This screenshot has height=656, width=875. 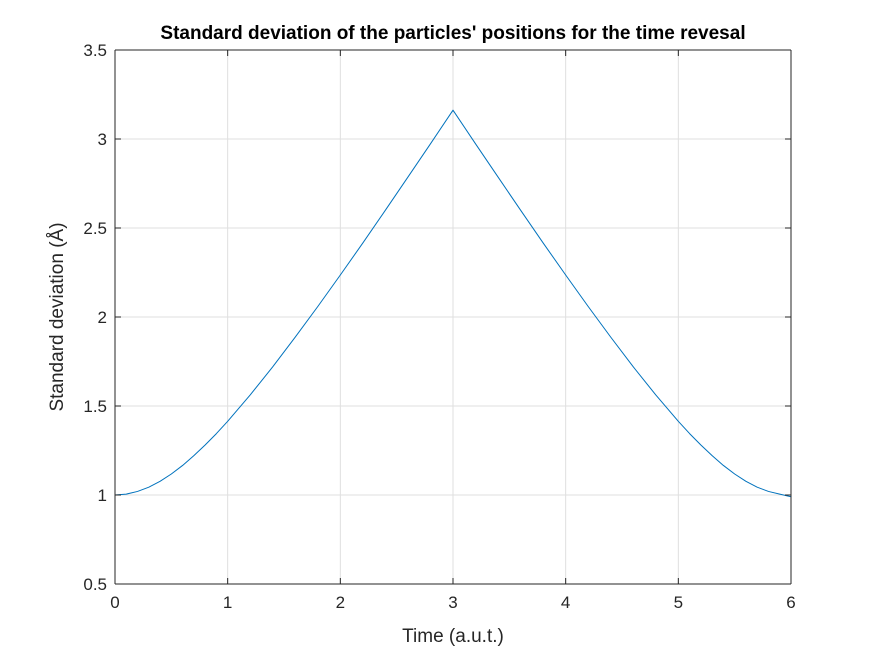 What do you see at coordinates (102, 495) in the screenshot?
I see `y-tick-label: 1` at bounding box center [102, 495].